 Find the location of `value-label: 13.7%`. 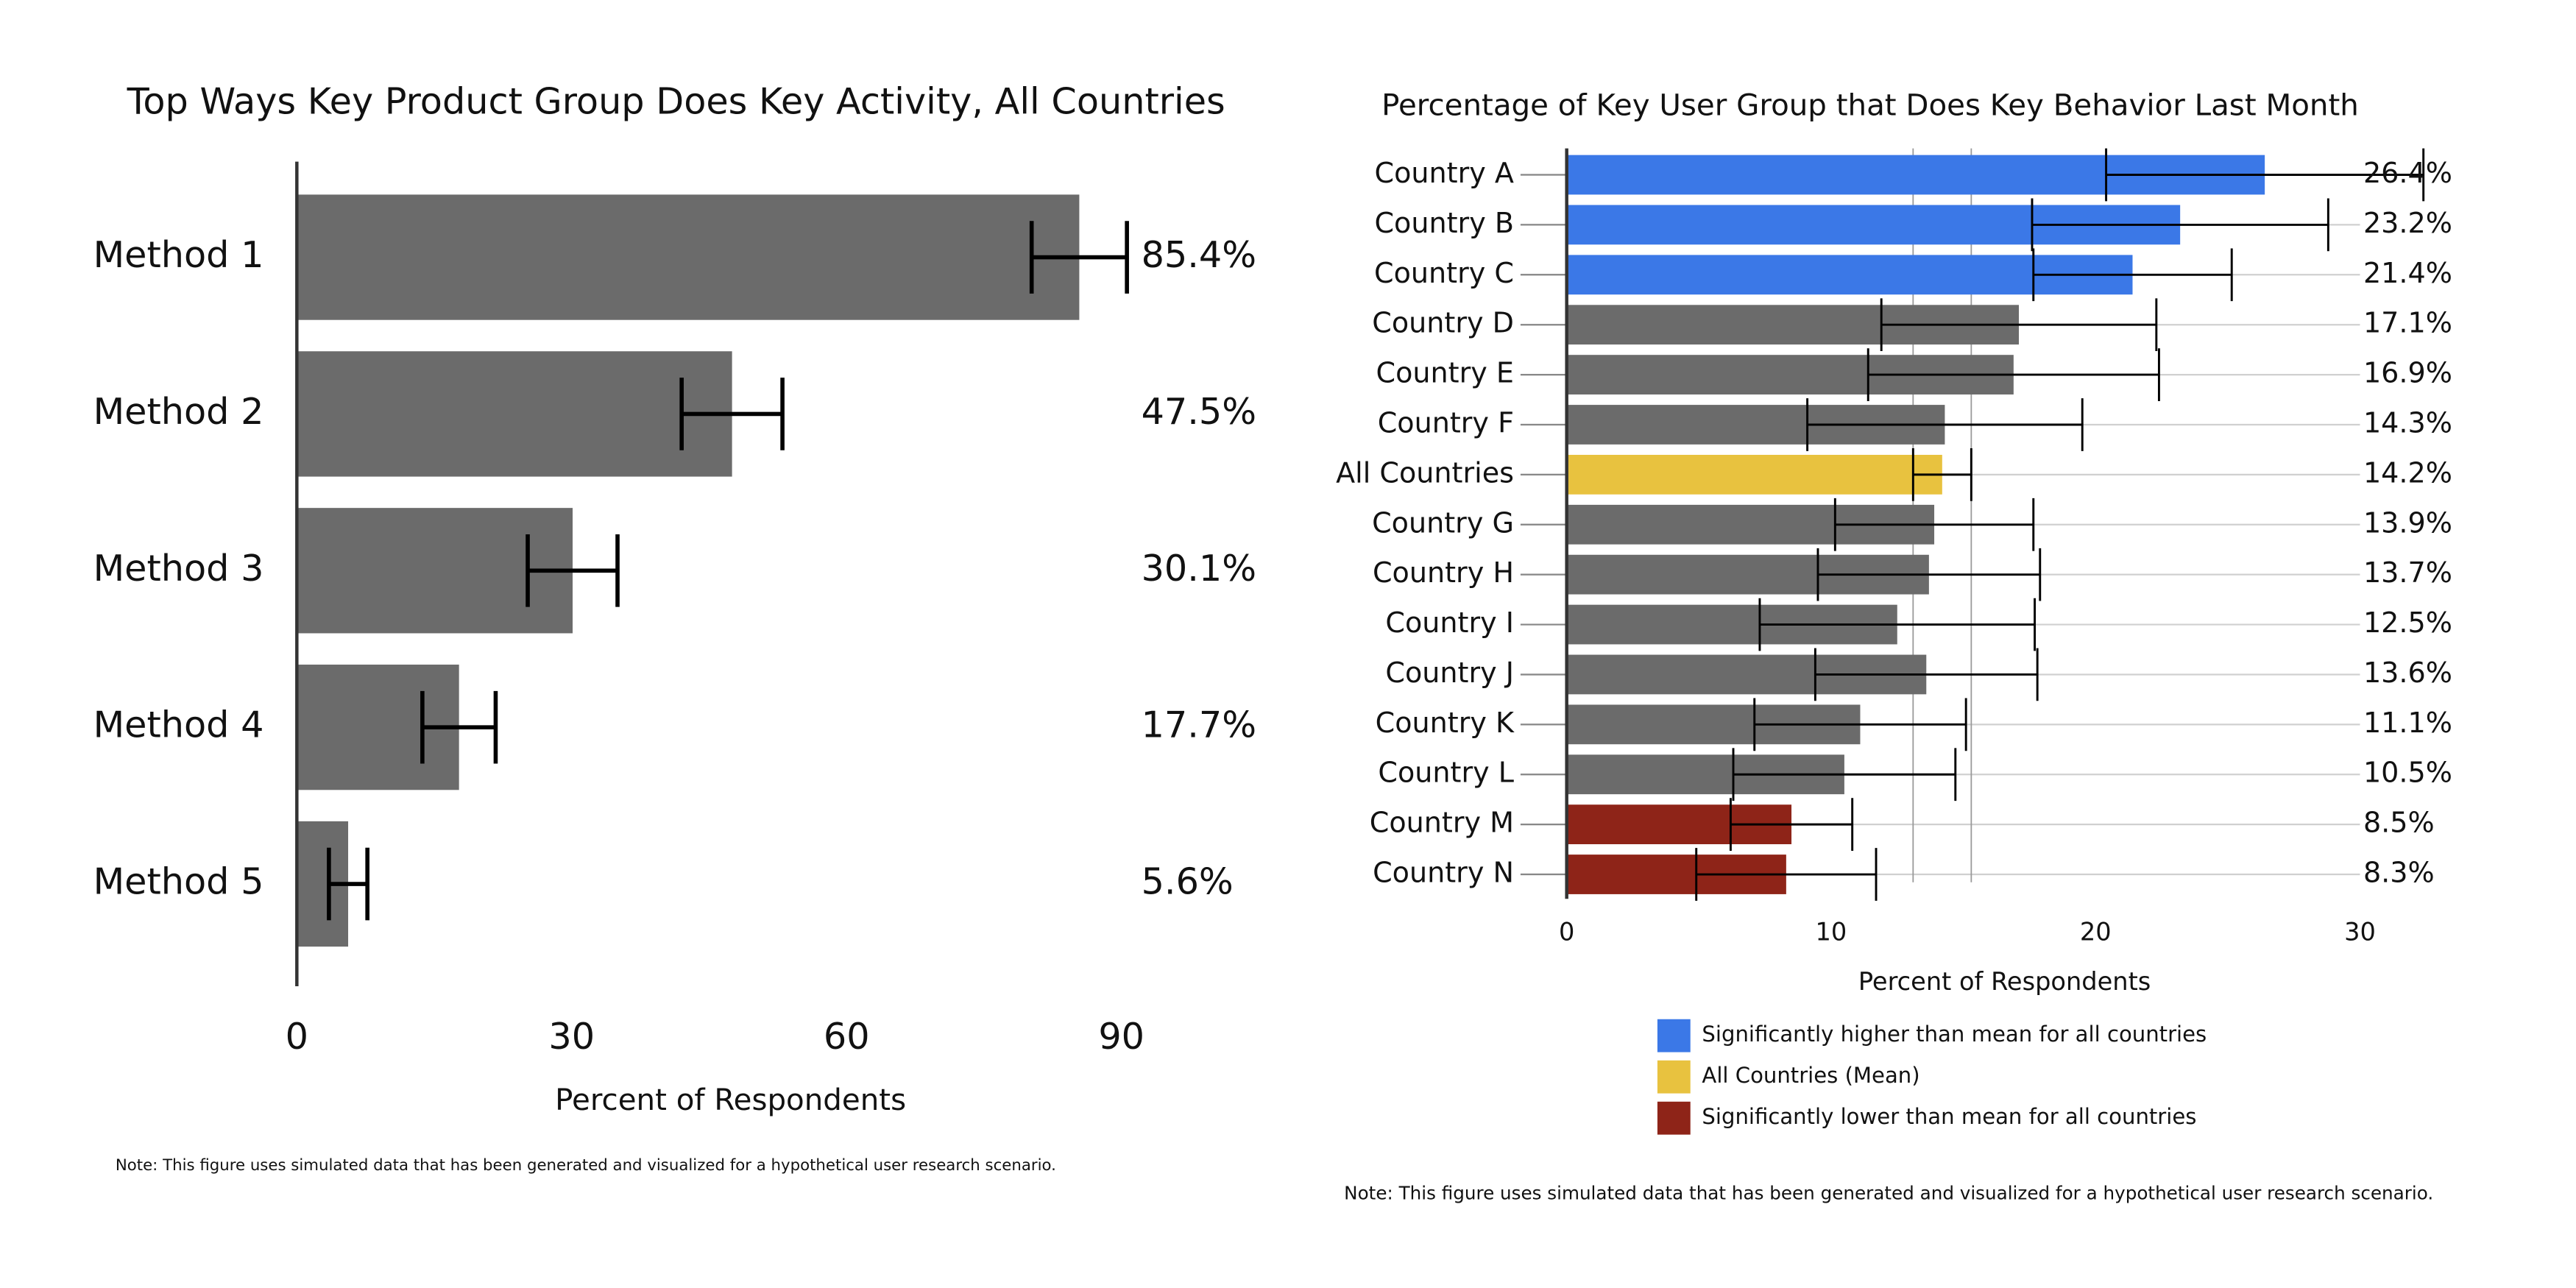

value-label: 13.7% is located at coordinates (2407, 572).